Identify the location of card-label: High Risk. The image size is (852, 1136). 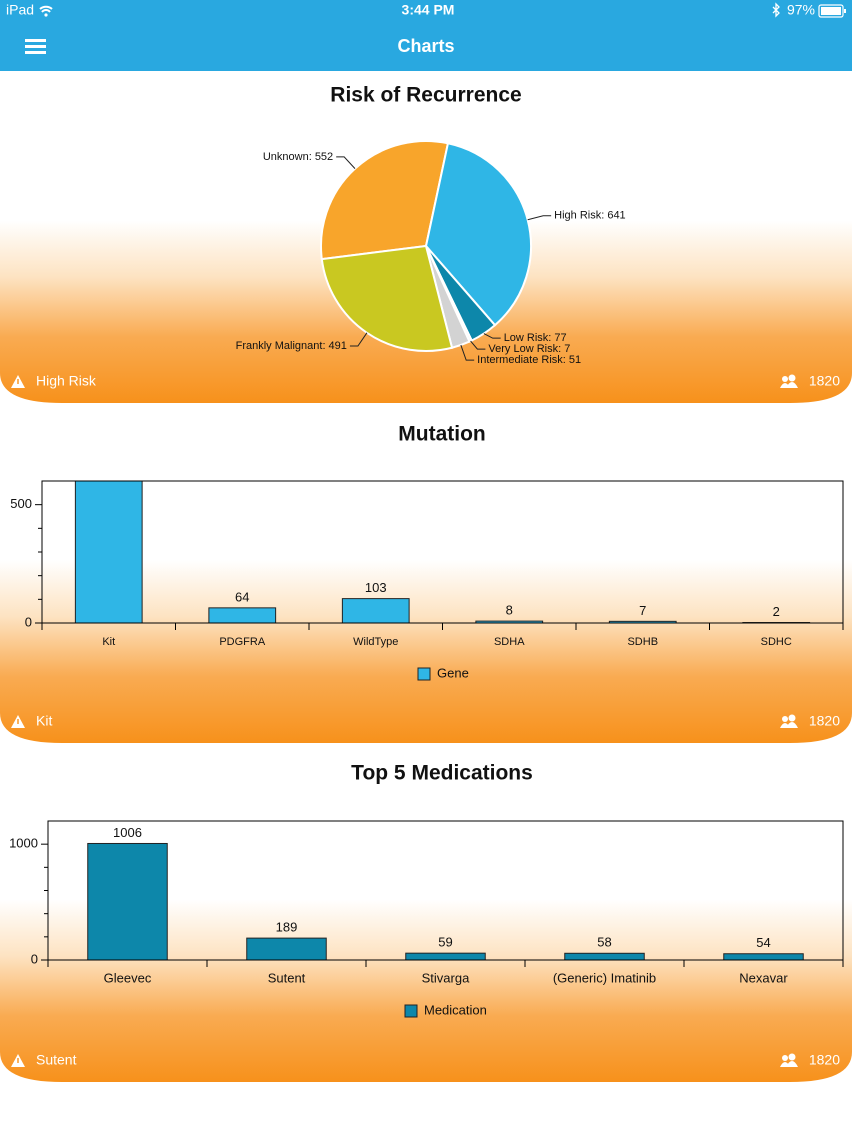
(66, 381).